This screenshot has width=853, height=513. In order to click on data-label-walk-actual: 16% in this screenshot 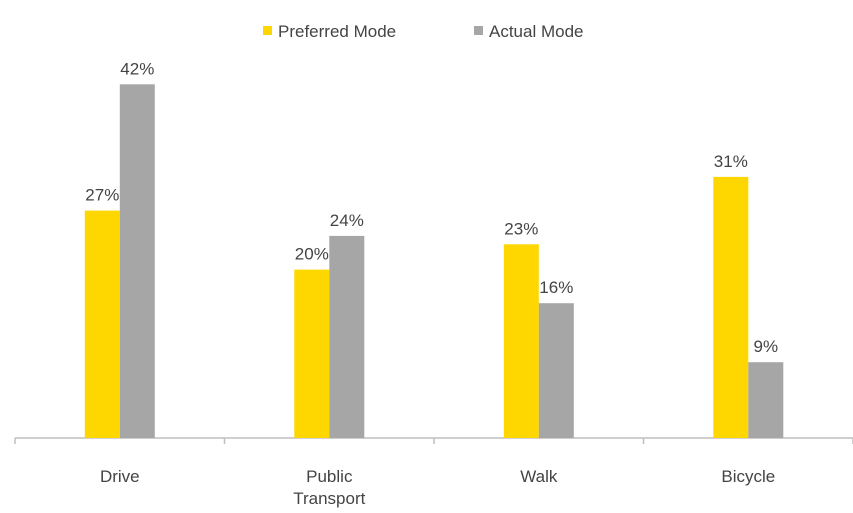, I will do `click(556, 287)`.